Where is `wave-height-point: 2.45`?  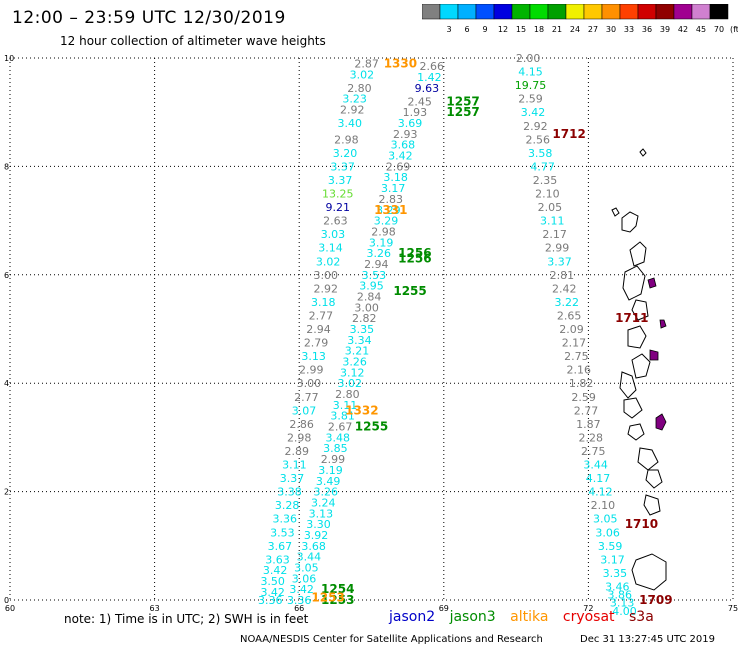
wave-height-point: 2.45 is located at coordinates (419, 101).